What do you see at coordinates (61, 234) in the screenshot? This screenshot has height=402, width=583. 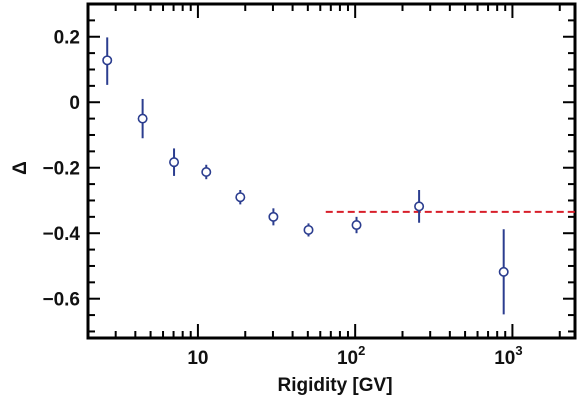 I see `y-tick-label: −0.4` at bounding box center [61, 234].